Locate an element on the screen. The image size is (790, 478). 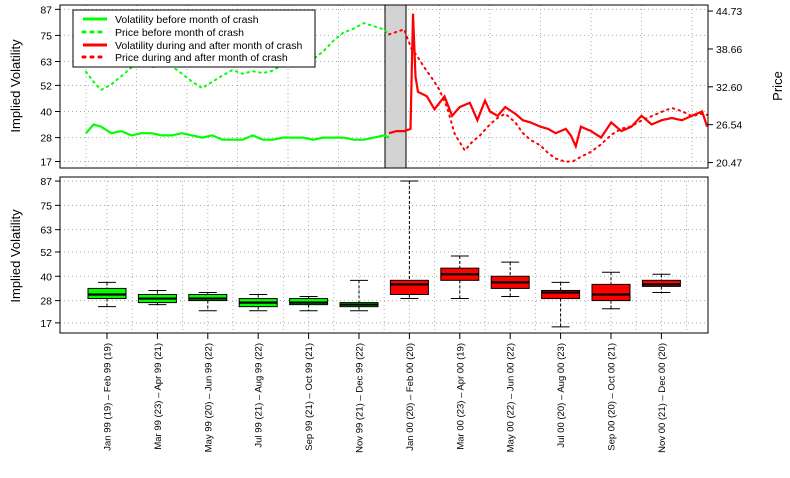
bottom-y-axis: 17 28 40 52 63 75 87 is located at coordinates (50, 253).